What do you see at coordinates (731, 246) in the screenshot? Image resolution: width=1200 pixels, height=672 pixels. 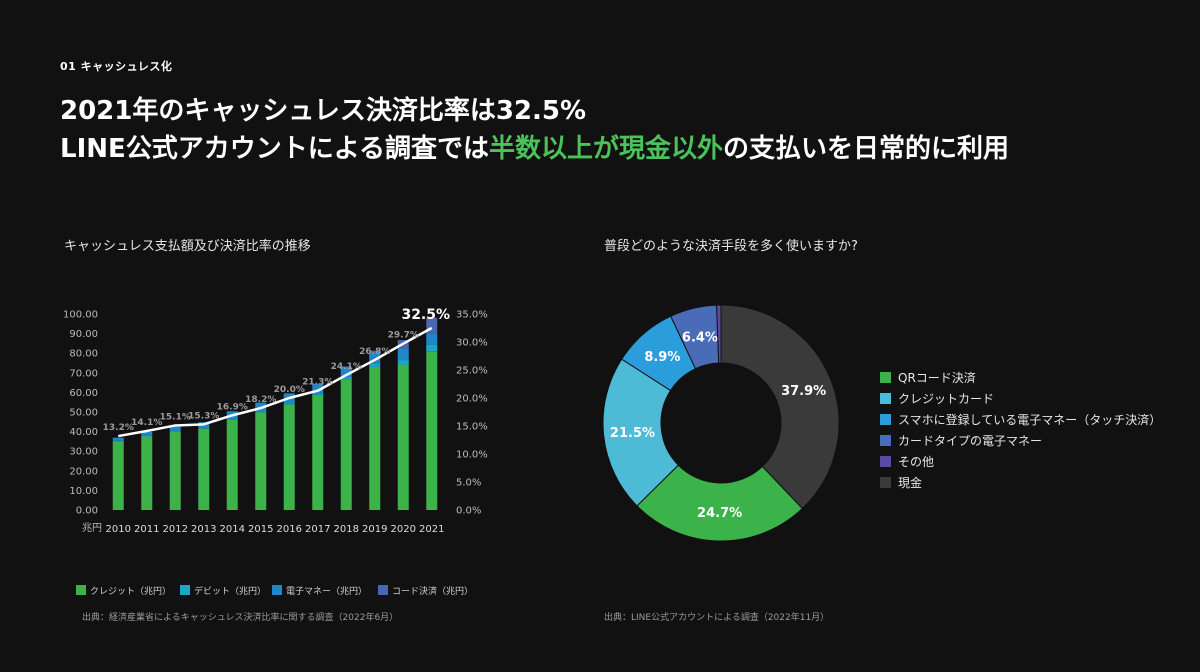 I see `donut-chart-title: 普段どのような決済手段を多く使いますか?` at bounding box center [731, 246].